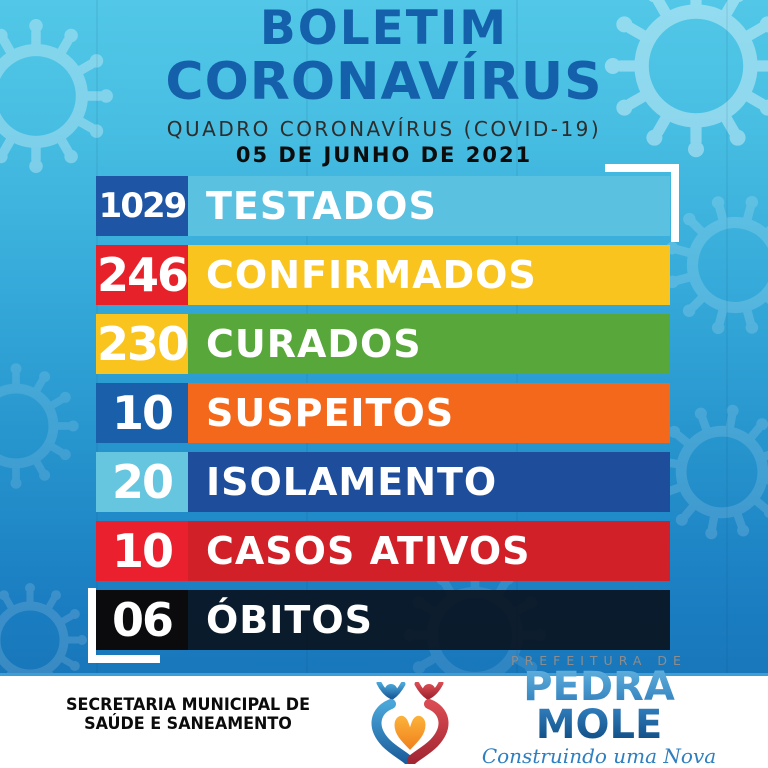 Image resolution: width=768 pixels, height=768 pixels. Describe the element at coordinates (188, 723) in the screenshot. I see `department-line2: SAÚDE E SANEAMENTO` at that location.